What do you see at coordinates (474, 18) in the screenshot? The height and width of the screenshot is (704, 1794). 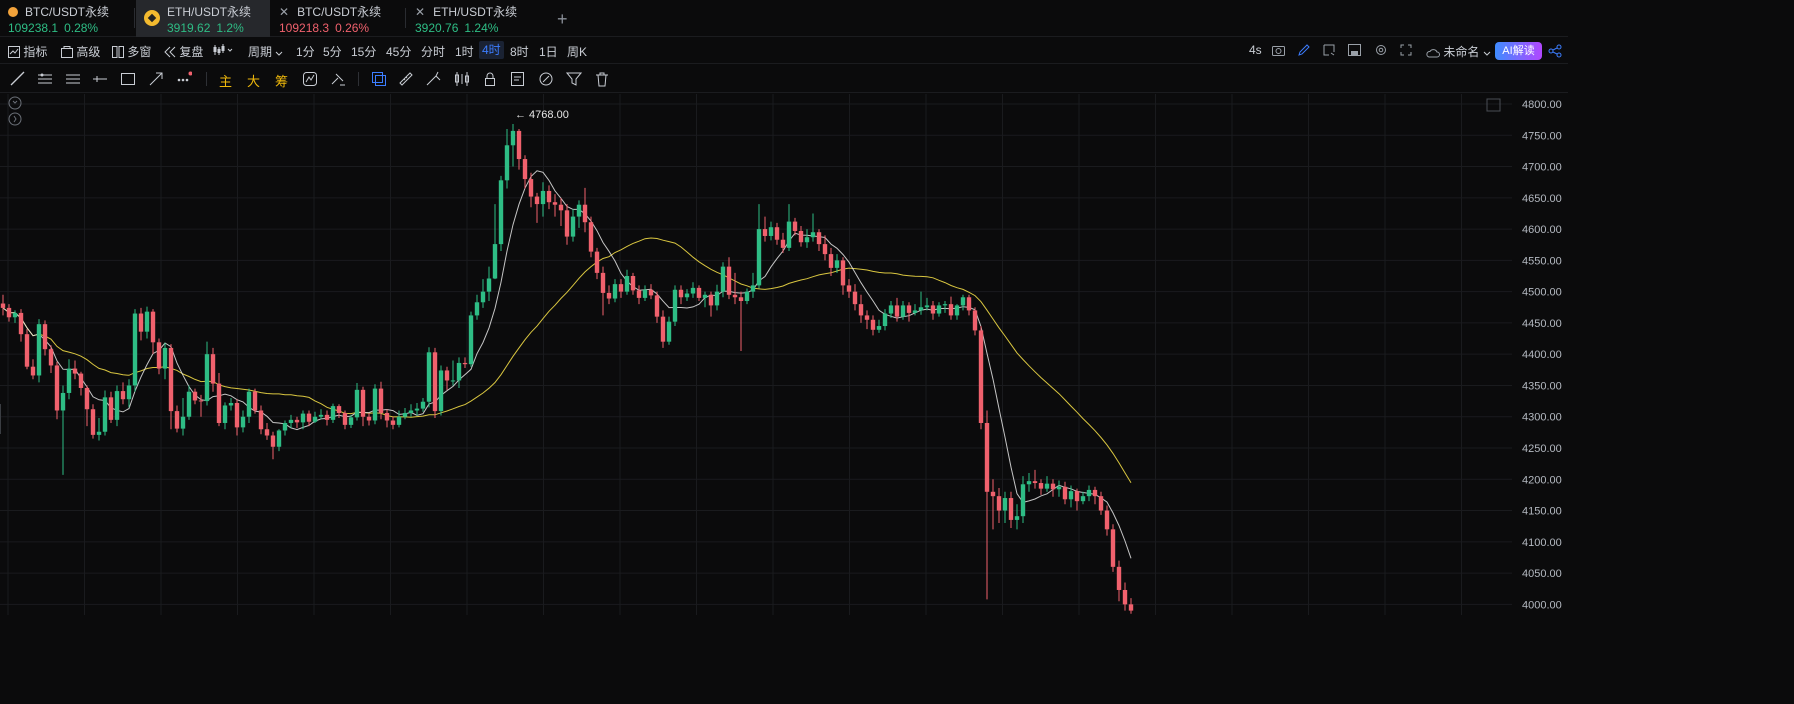 I see `tab-eth-usdt-perp-2: ✕ ETH/USDT永续 3920.76 1.24%` at bounding box center [474, 18].